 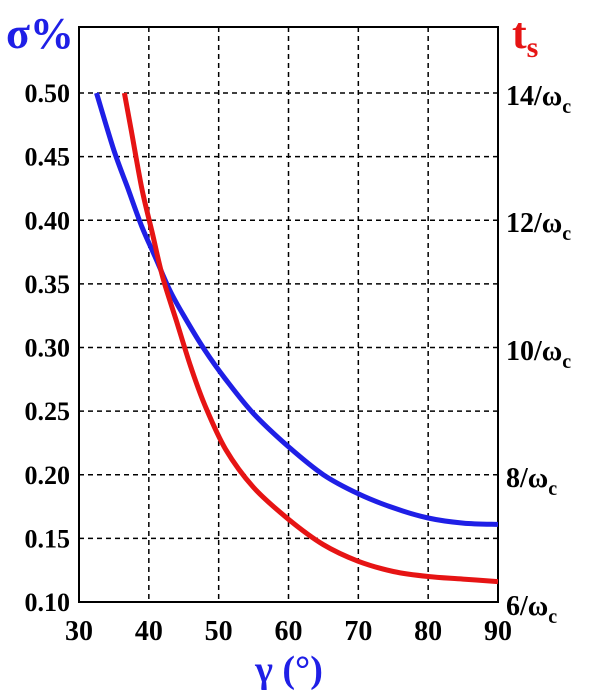 What do you see at coordinates (519, 33) in the screenshot?
I see `y-right-axis-label-main: t` at bounding box center [519, 33].